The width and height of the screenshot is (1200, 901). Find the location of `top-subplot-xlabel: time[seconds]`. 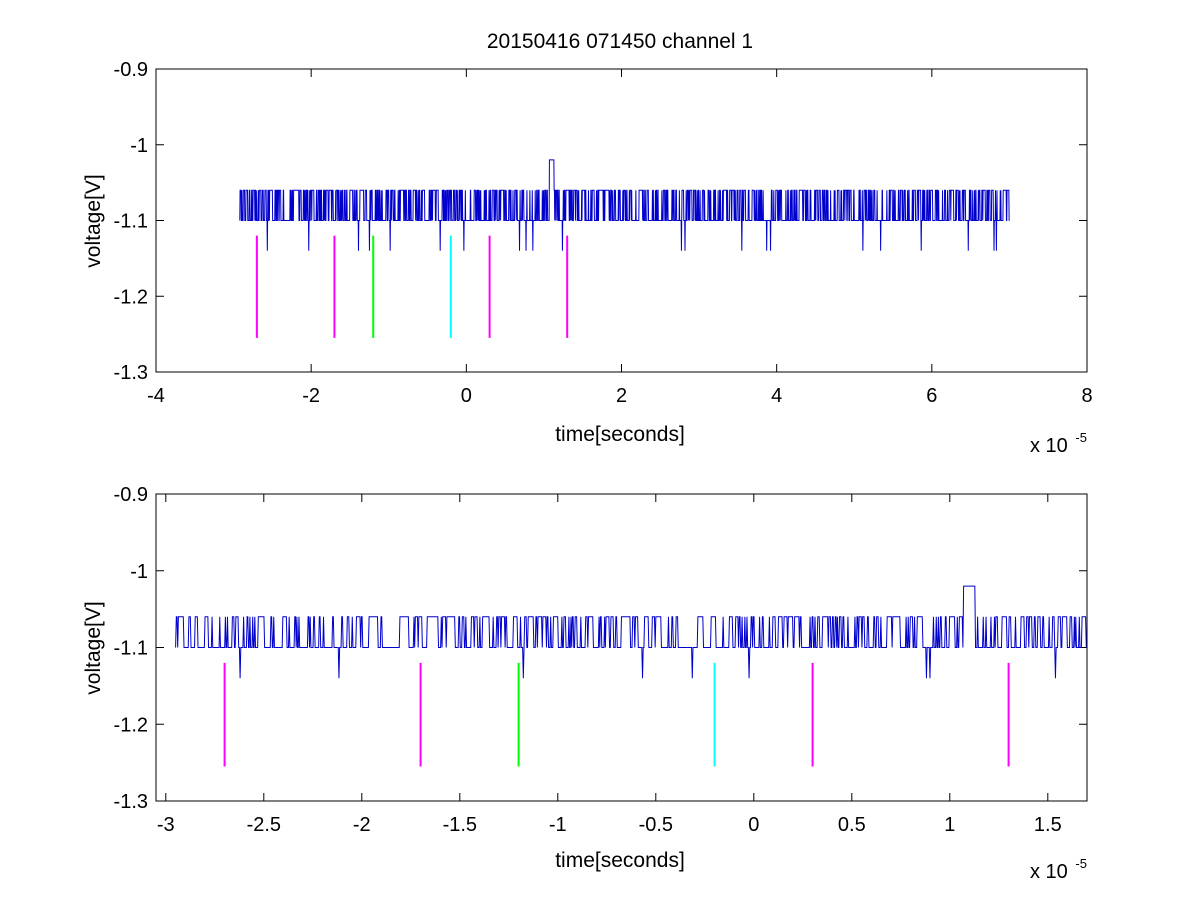

top-subplot-xlabel: time[seconds] is located at coordinates (620, 434).